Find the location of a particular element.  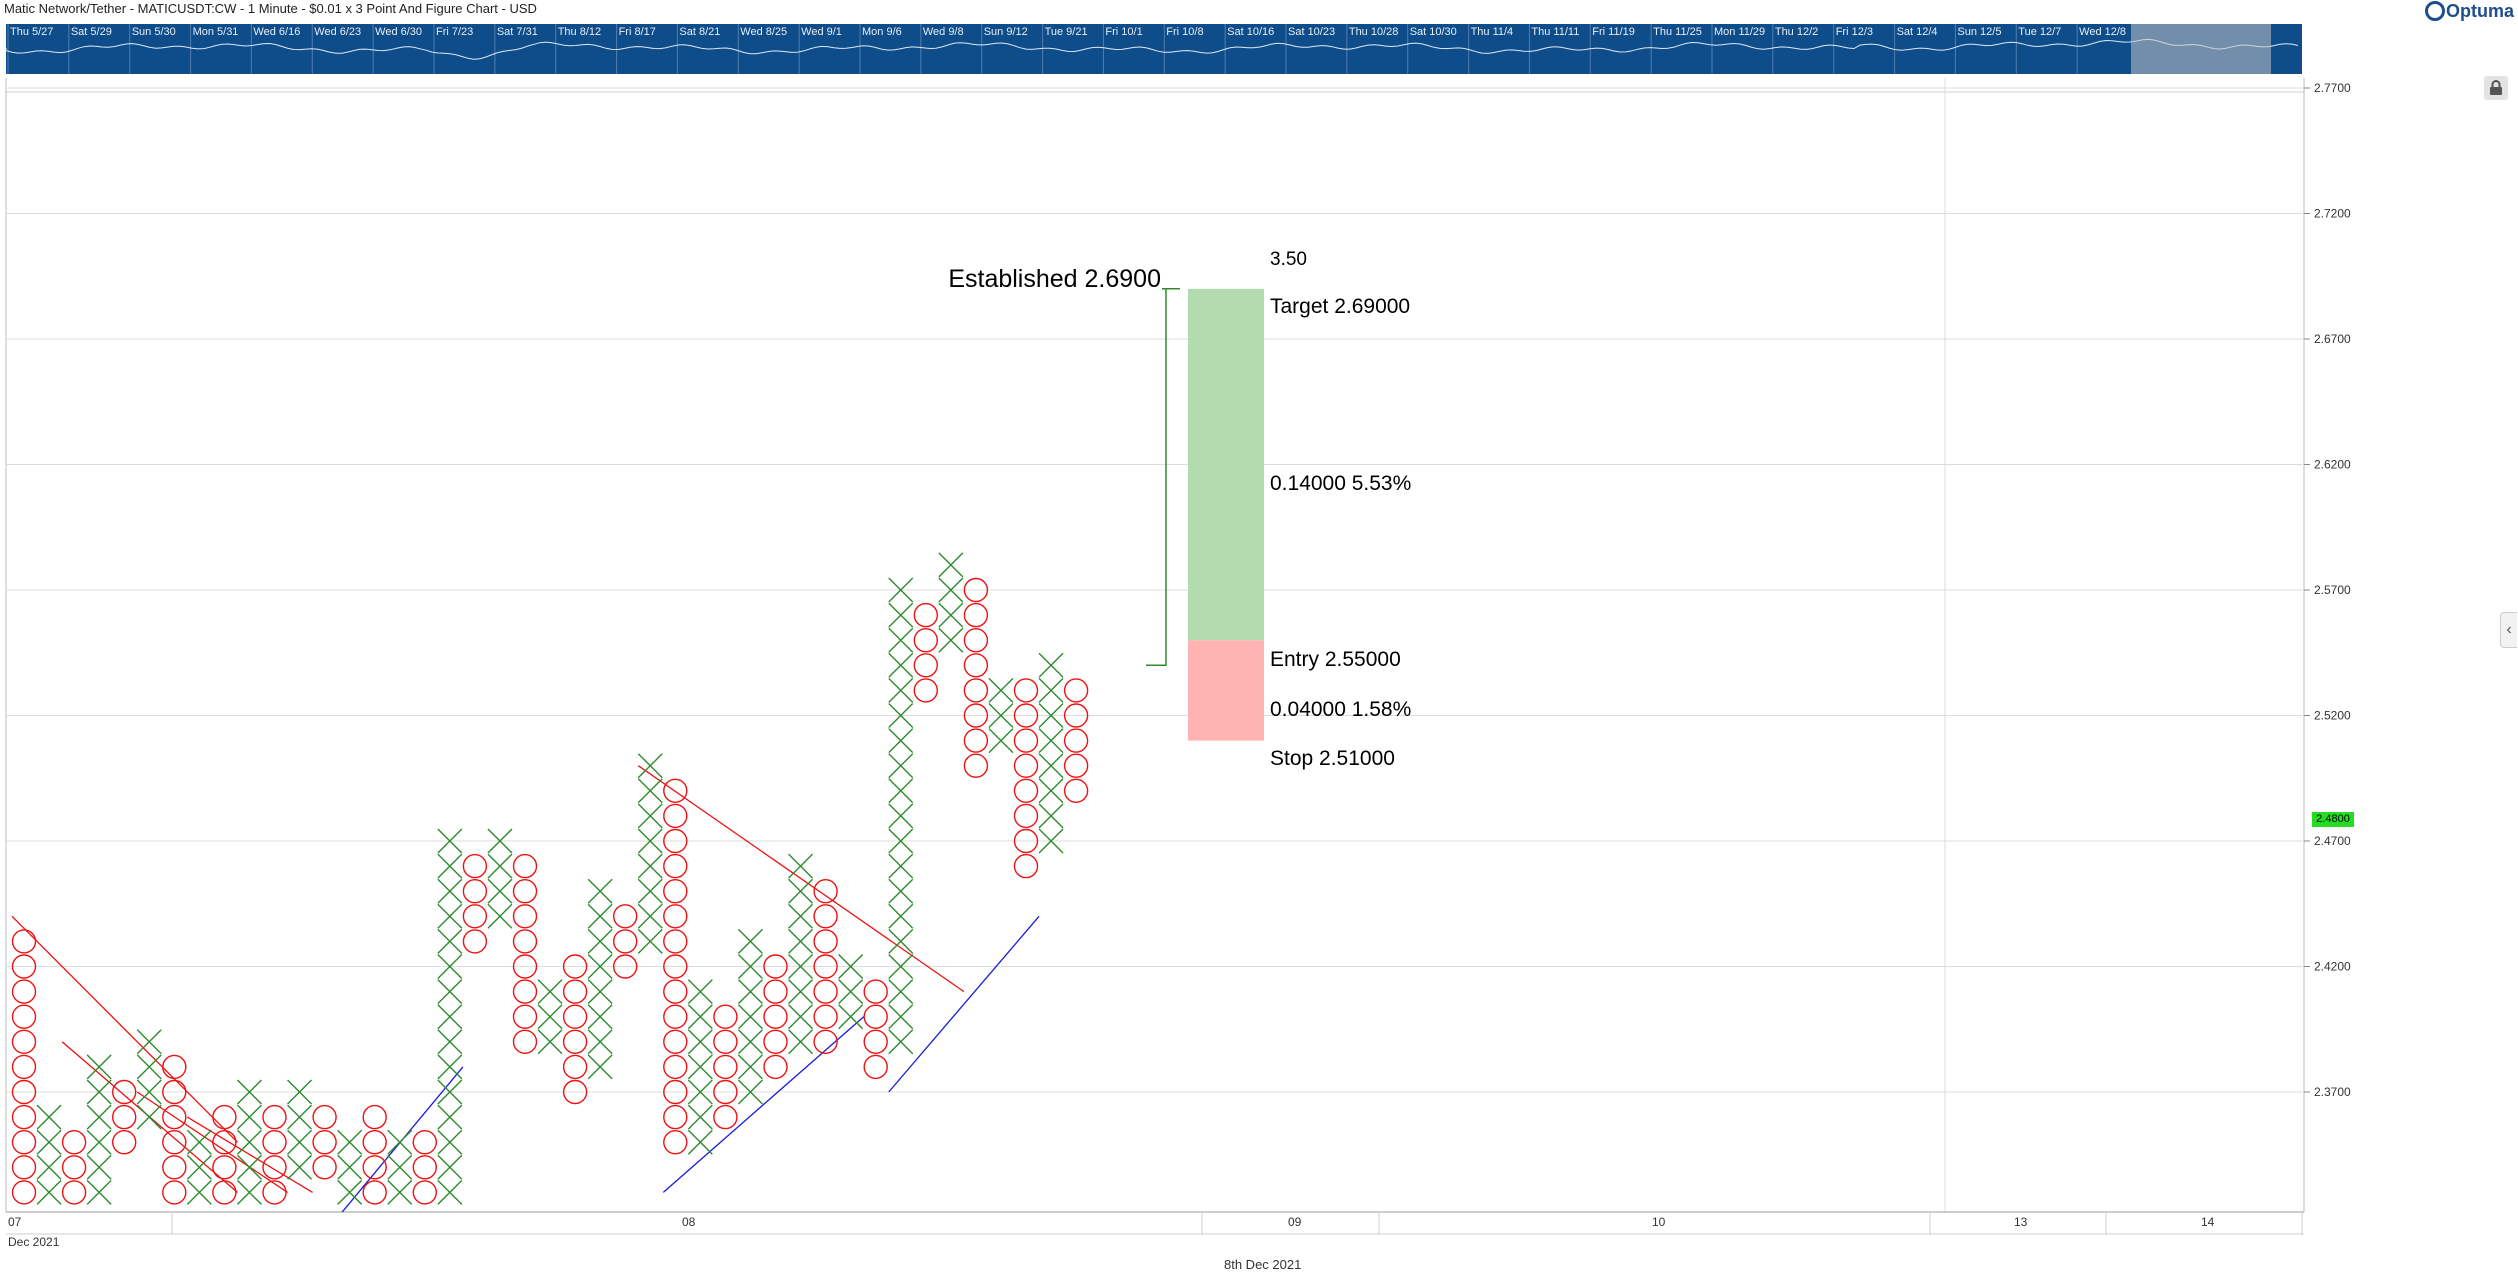

chevron-left-icon: ‹ is located at coordinates (2509, 629).